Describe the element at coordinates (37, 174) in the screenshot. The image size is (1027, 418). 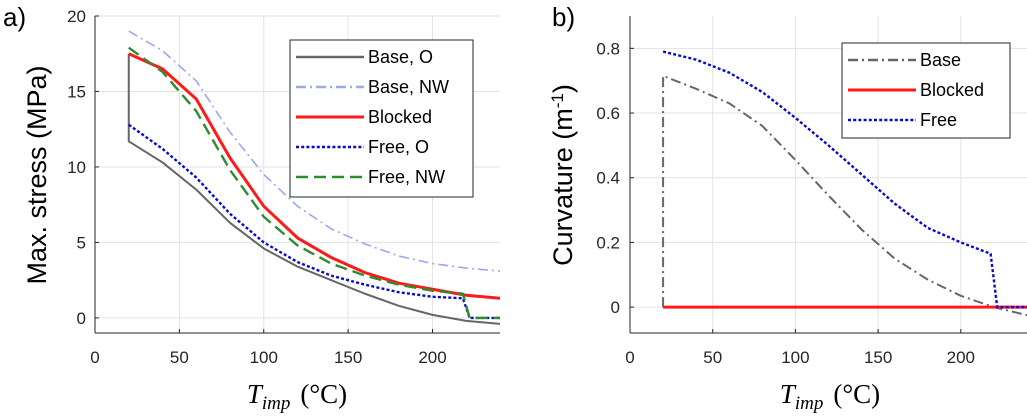
I see `y-axis-label: Max. stress (MPa)` at that location.